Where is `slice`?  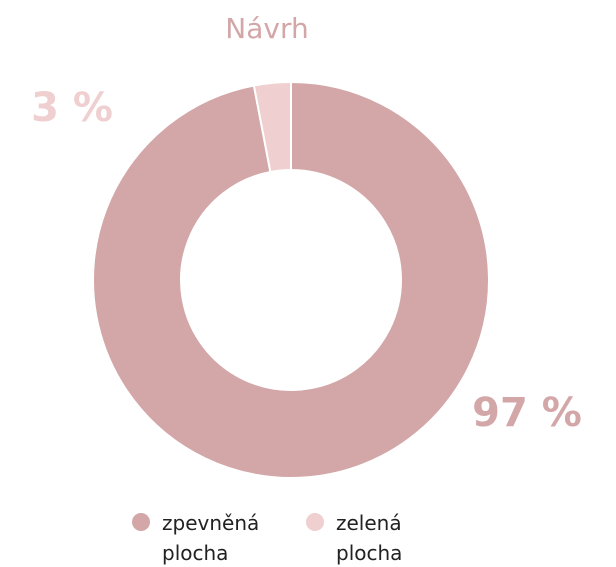
slice is located at coordinates (272, 127).